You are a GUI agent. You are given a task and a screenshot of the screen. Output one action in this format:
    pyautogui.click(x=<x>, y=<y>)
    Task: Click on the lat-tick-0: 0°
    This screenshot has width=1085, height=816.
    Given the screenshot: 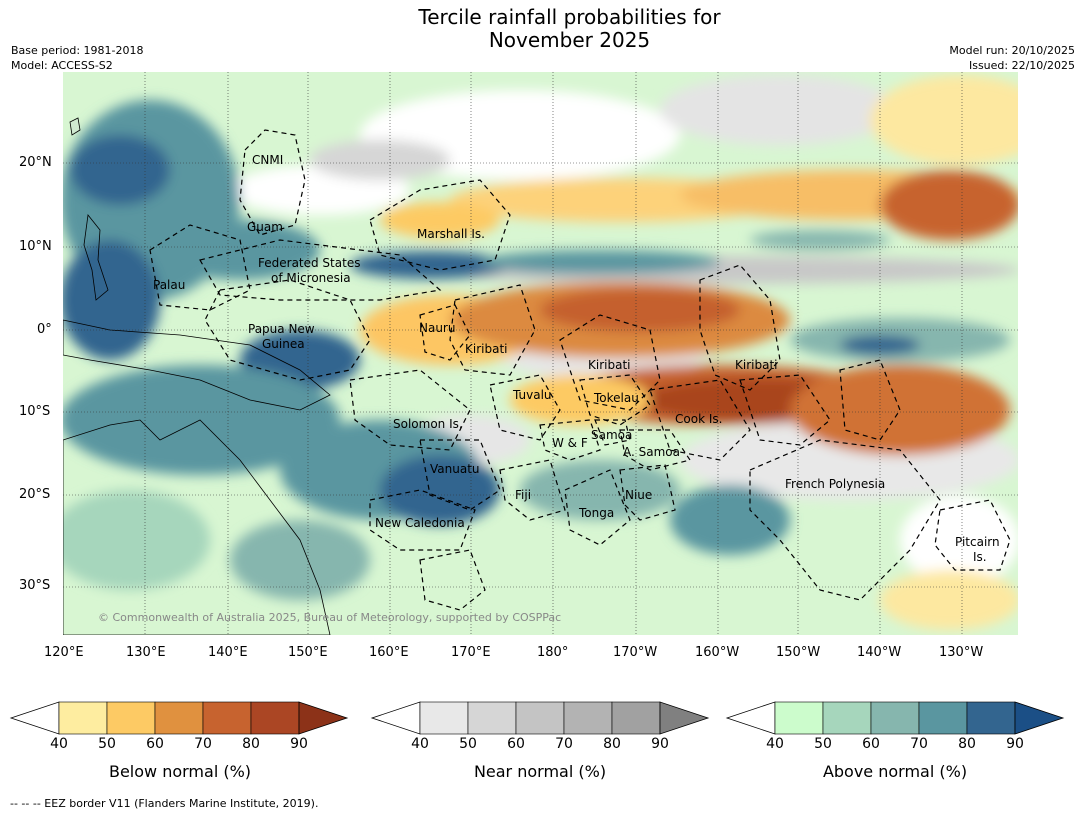 What is the action you would take?
    pyautogui.click(x=44, y=329)
    